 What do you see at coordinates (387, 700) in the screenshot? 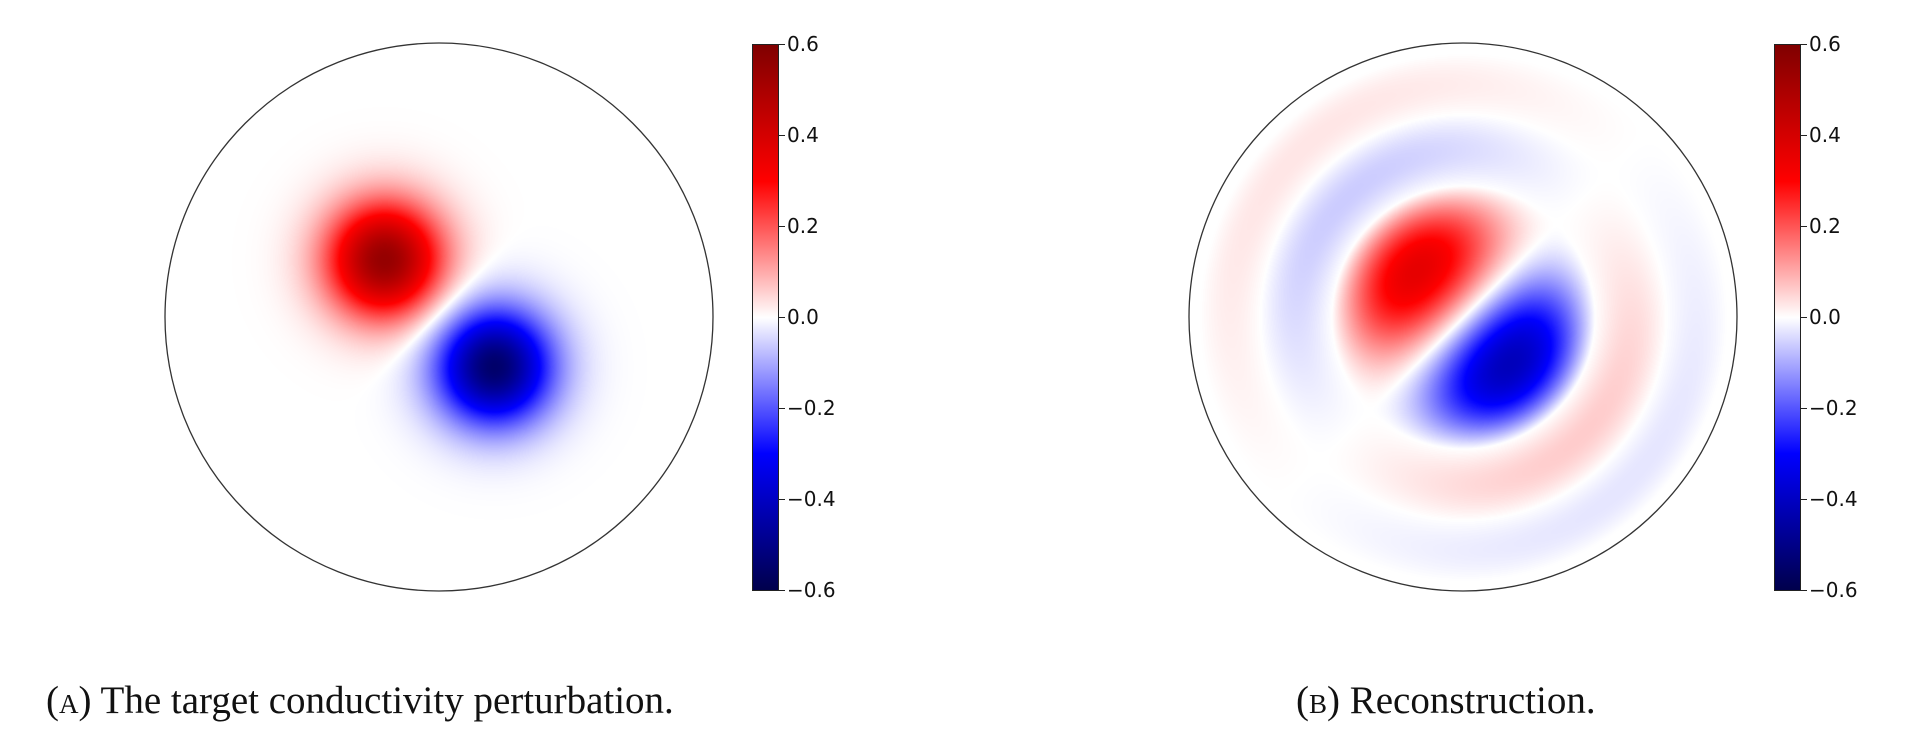
I see `caption-text: The target conductivity perturbation.` at bounding box center [387, 700].